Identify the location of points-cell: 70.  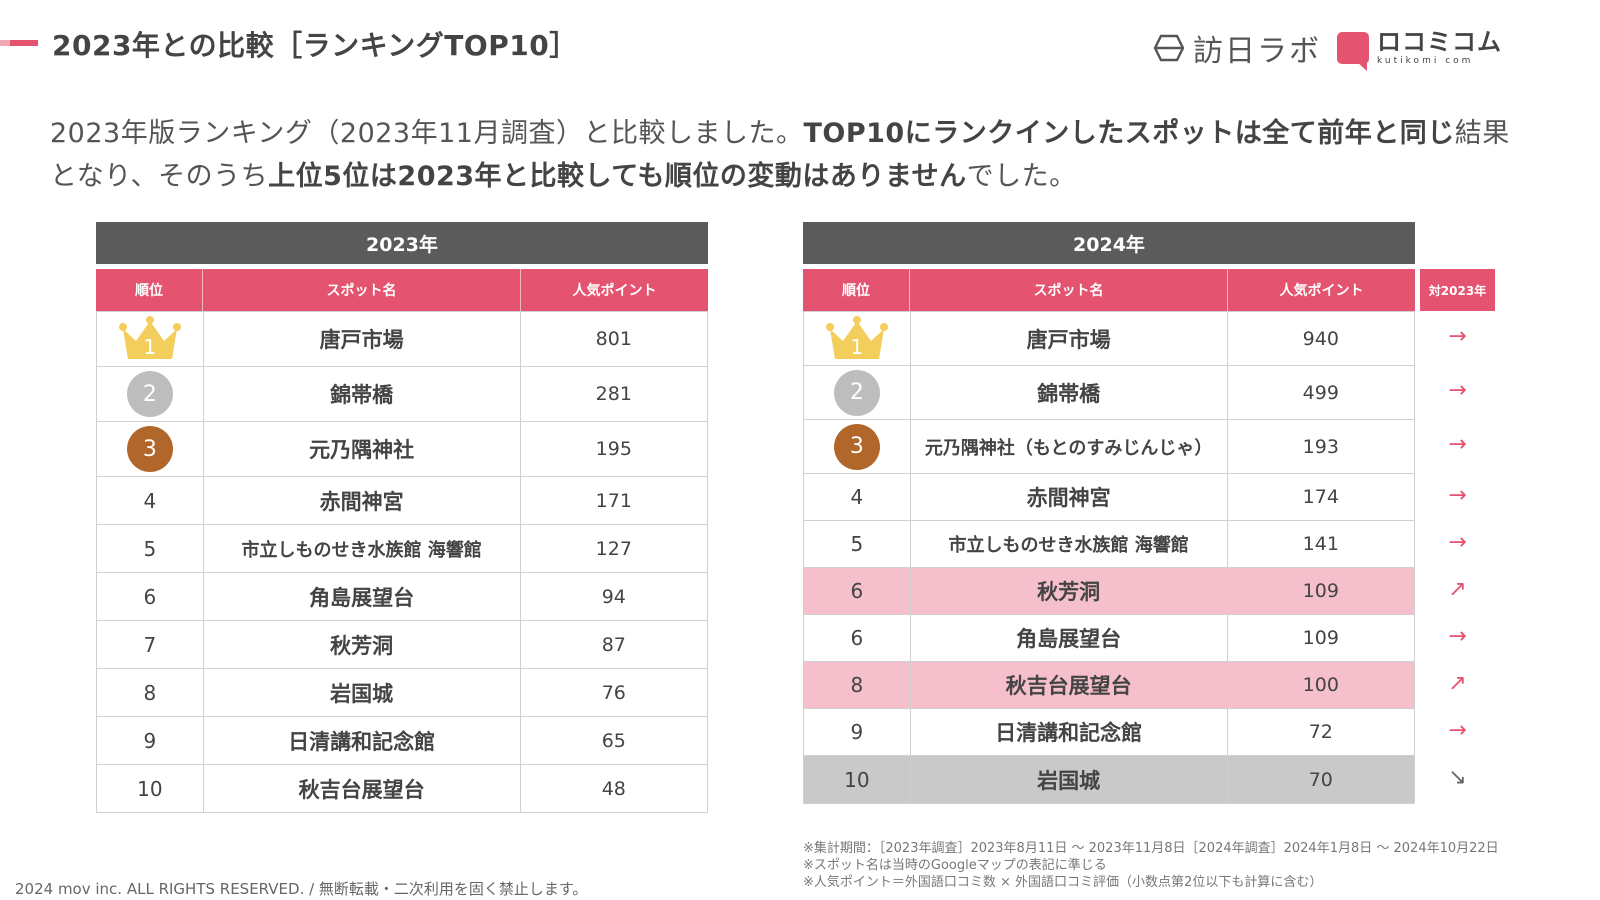
(1320, 779).